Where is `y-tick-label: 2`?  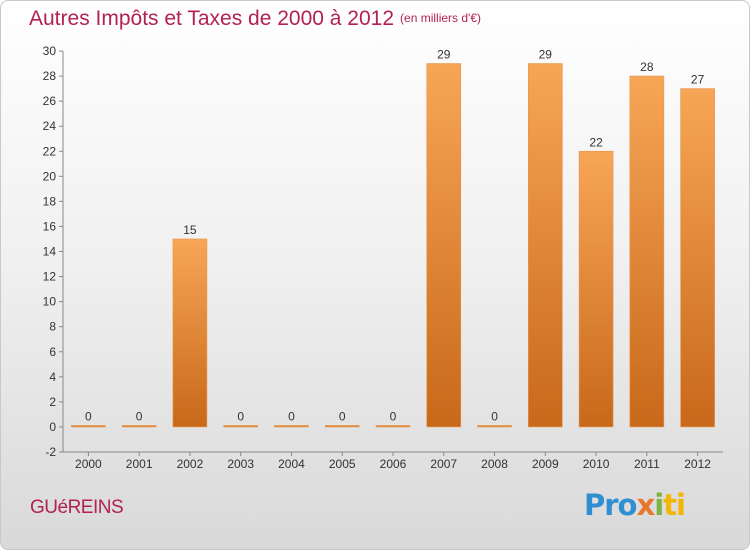 y-tick-label: 2 is located at coordinates (52, 402).